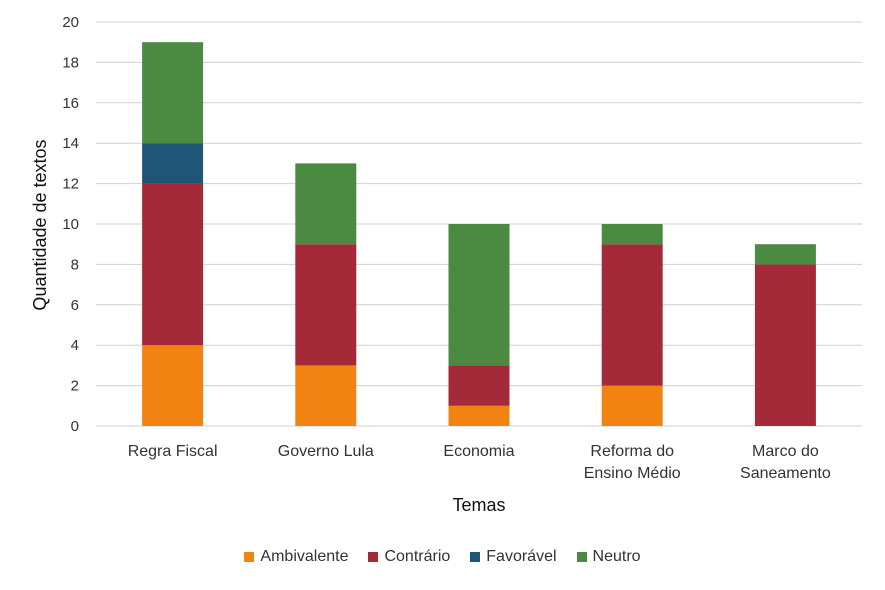  What do you see at coordinates (40, 224) in the screenshot?
I see `y-axis-title: Quantidade de textos` at bounding box center [40, 224].